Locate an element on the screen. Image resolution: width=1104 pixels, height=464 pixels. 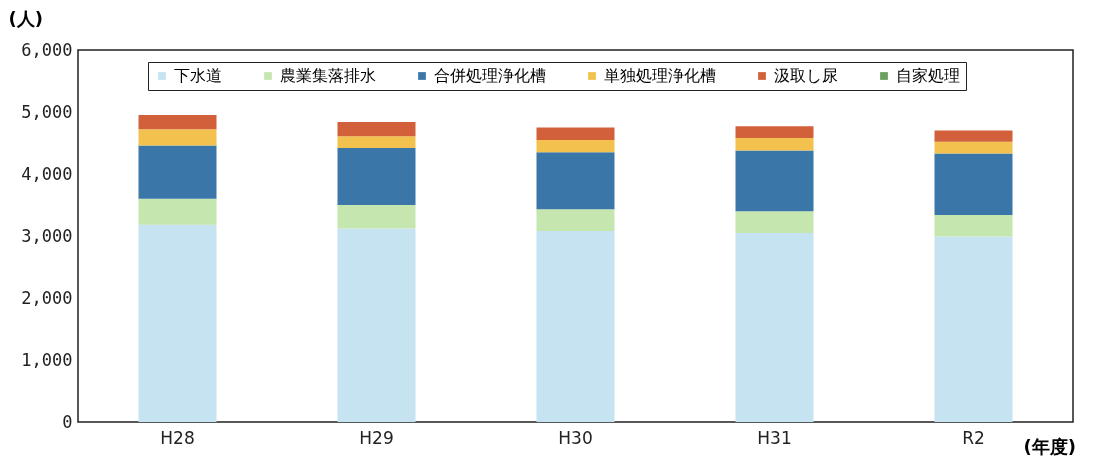
x-tick-label: H28 is located at coordinates (177, 437).